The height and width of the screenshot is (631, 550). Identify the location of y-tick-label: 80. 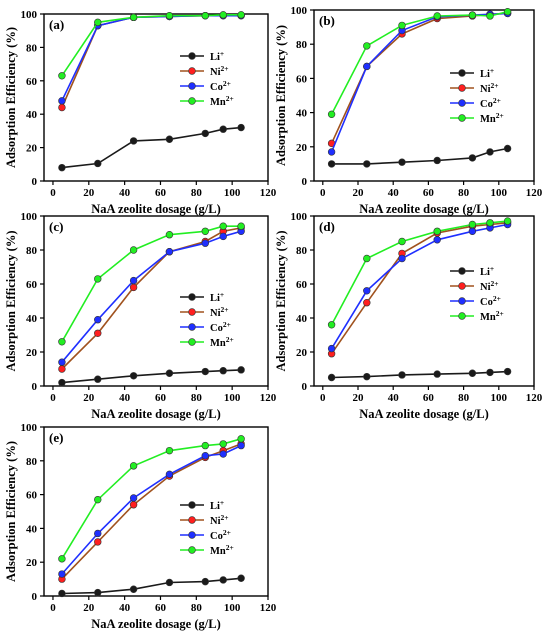
(32, 251).